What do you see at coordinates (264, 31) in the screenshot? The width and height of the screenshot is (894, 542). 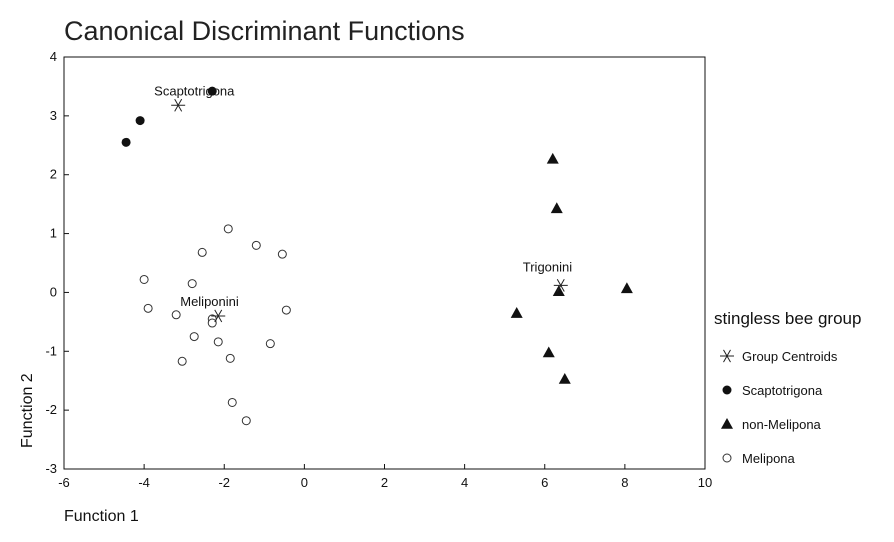 I see `chart-title: Canonical Discriminant Functions` at bounding box center [264, 31].